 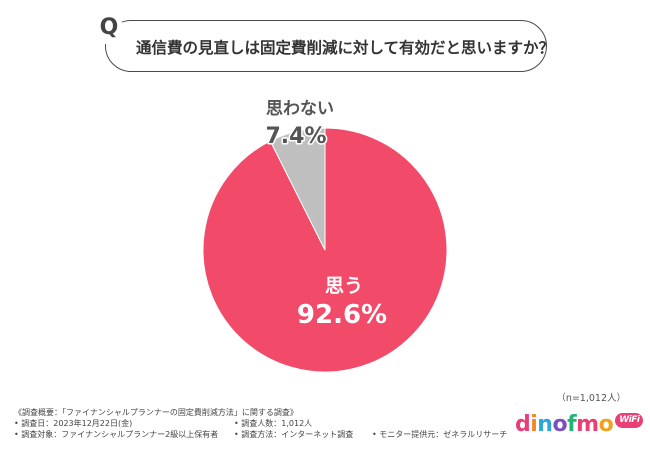 I want to click on logo-letter: i, so click(x=534, y=424).